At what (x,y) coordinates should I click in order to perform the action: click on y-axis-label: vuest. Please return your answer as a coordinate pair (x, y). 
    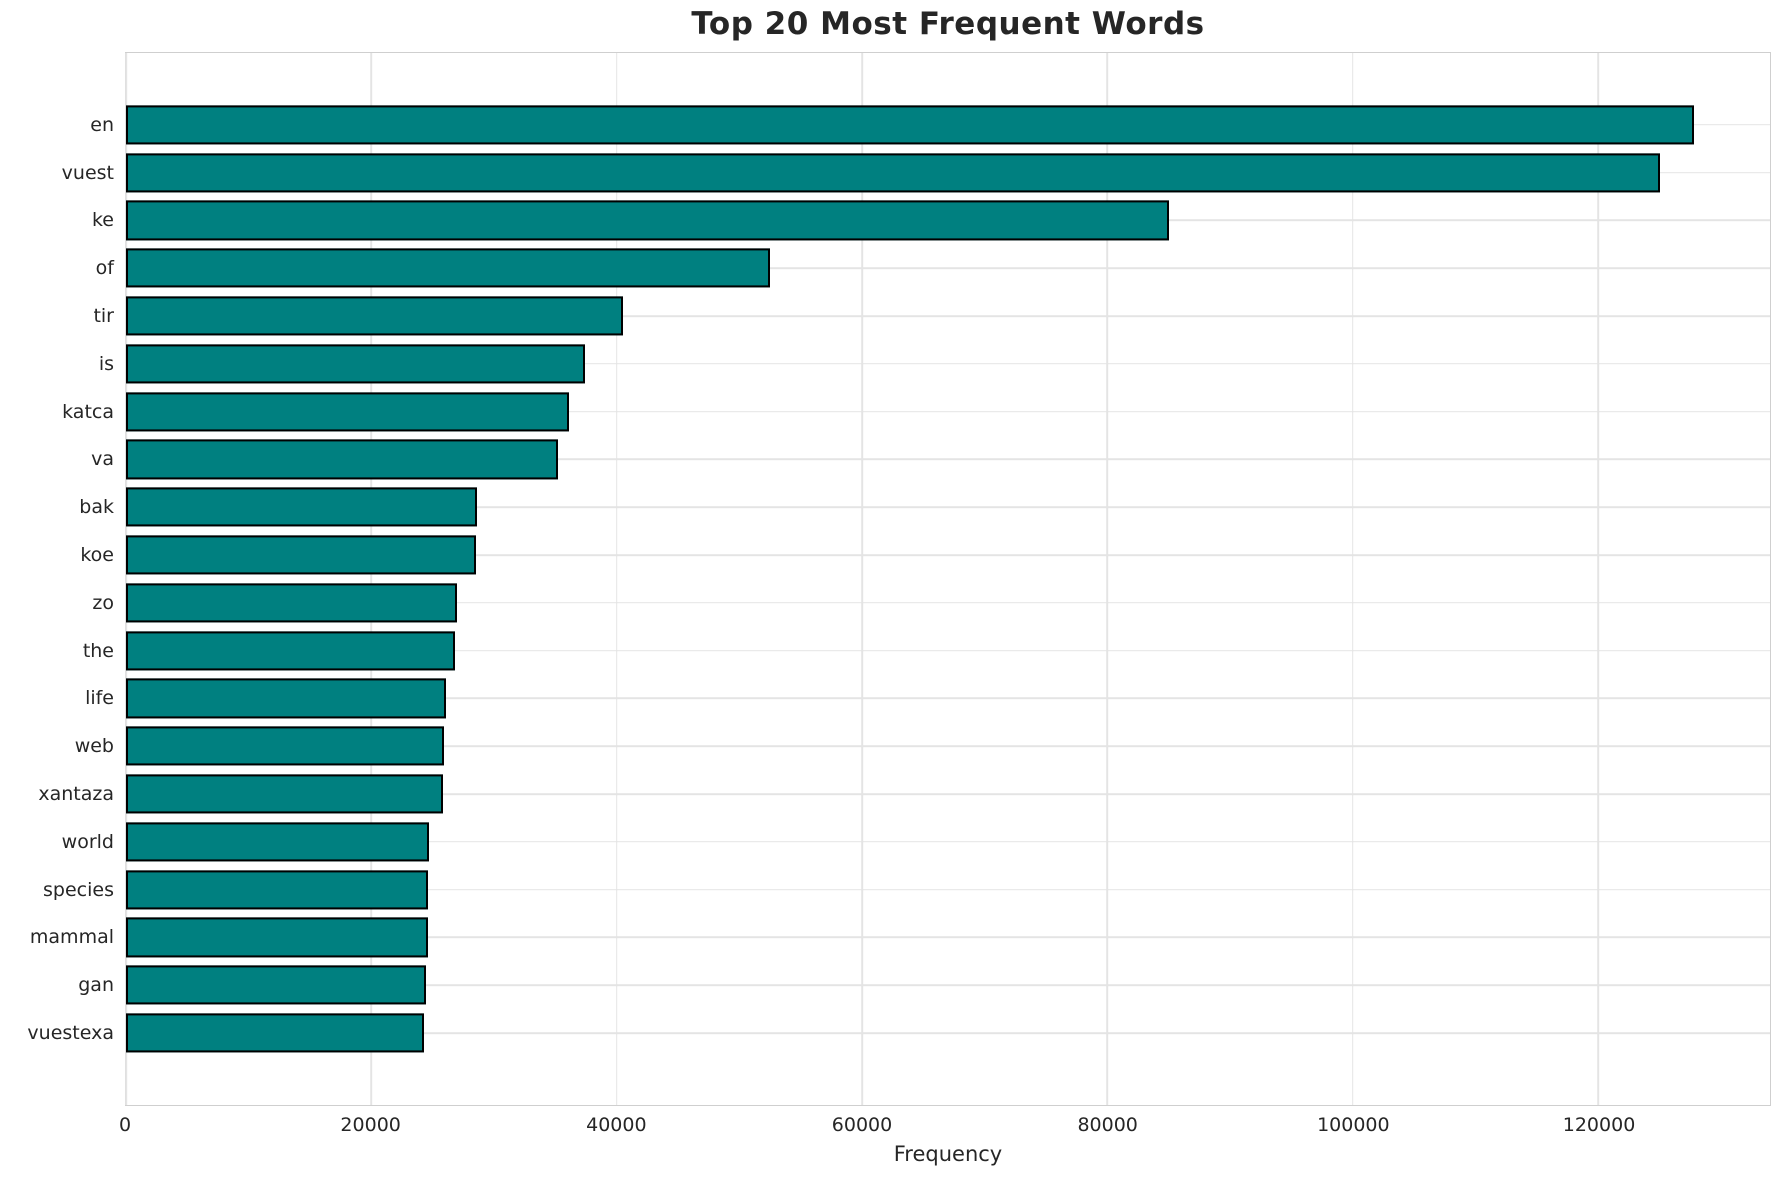
    Looking at the image, I should click on (87, 172).